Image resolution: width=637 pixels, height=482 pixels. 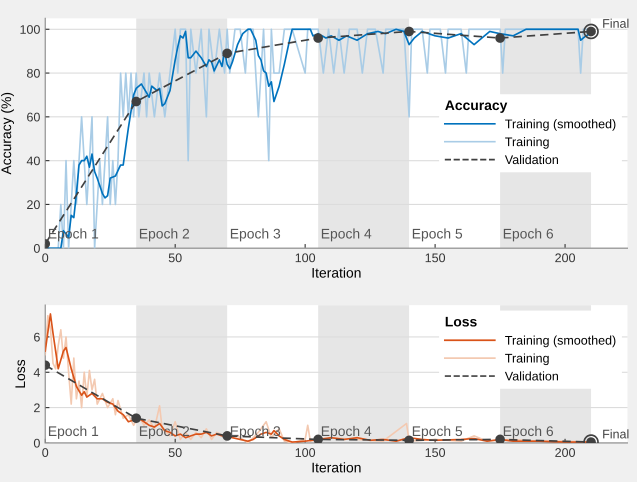 What do you see at coordinates (33, 161) in the screenshot?
I see `y-tick-label: 40` at bounding box center [33, 161].